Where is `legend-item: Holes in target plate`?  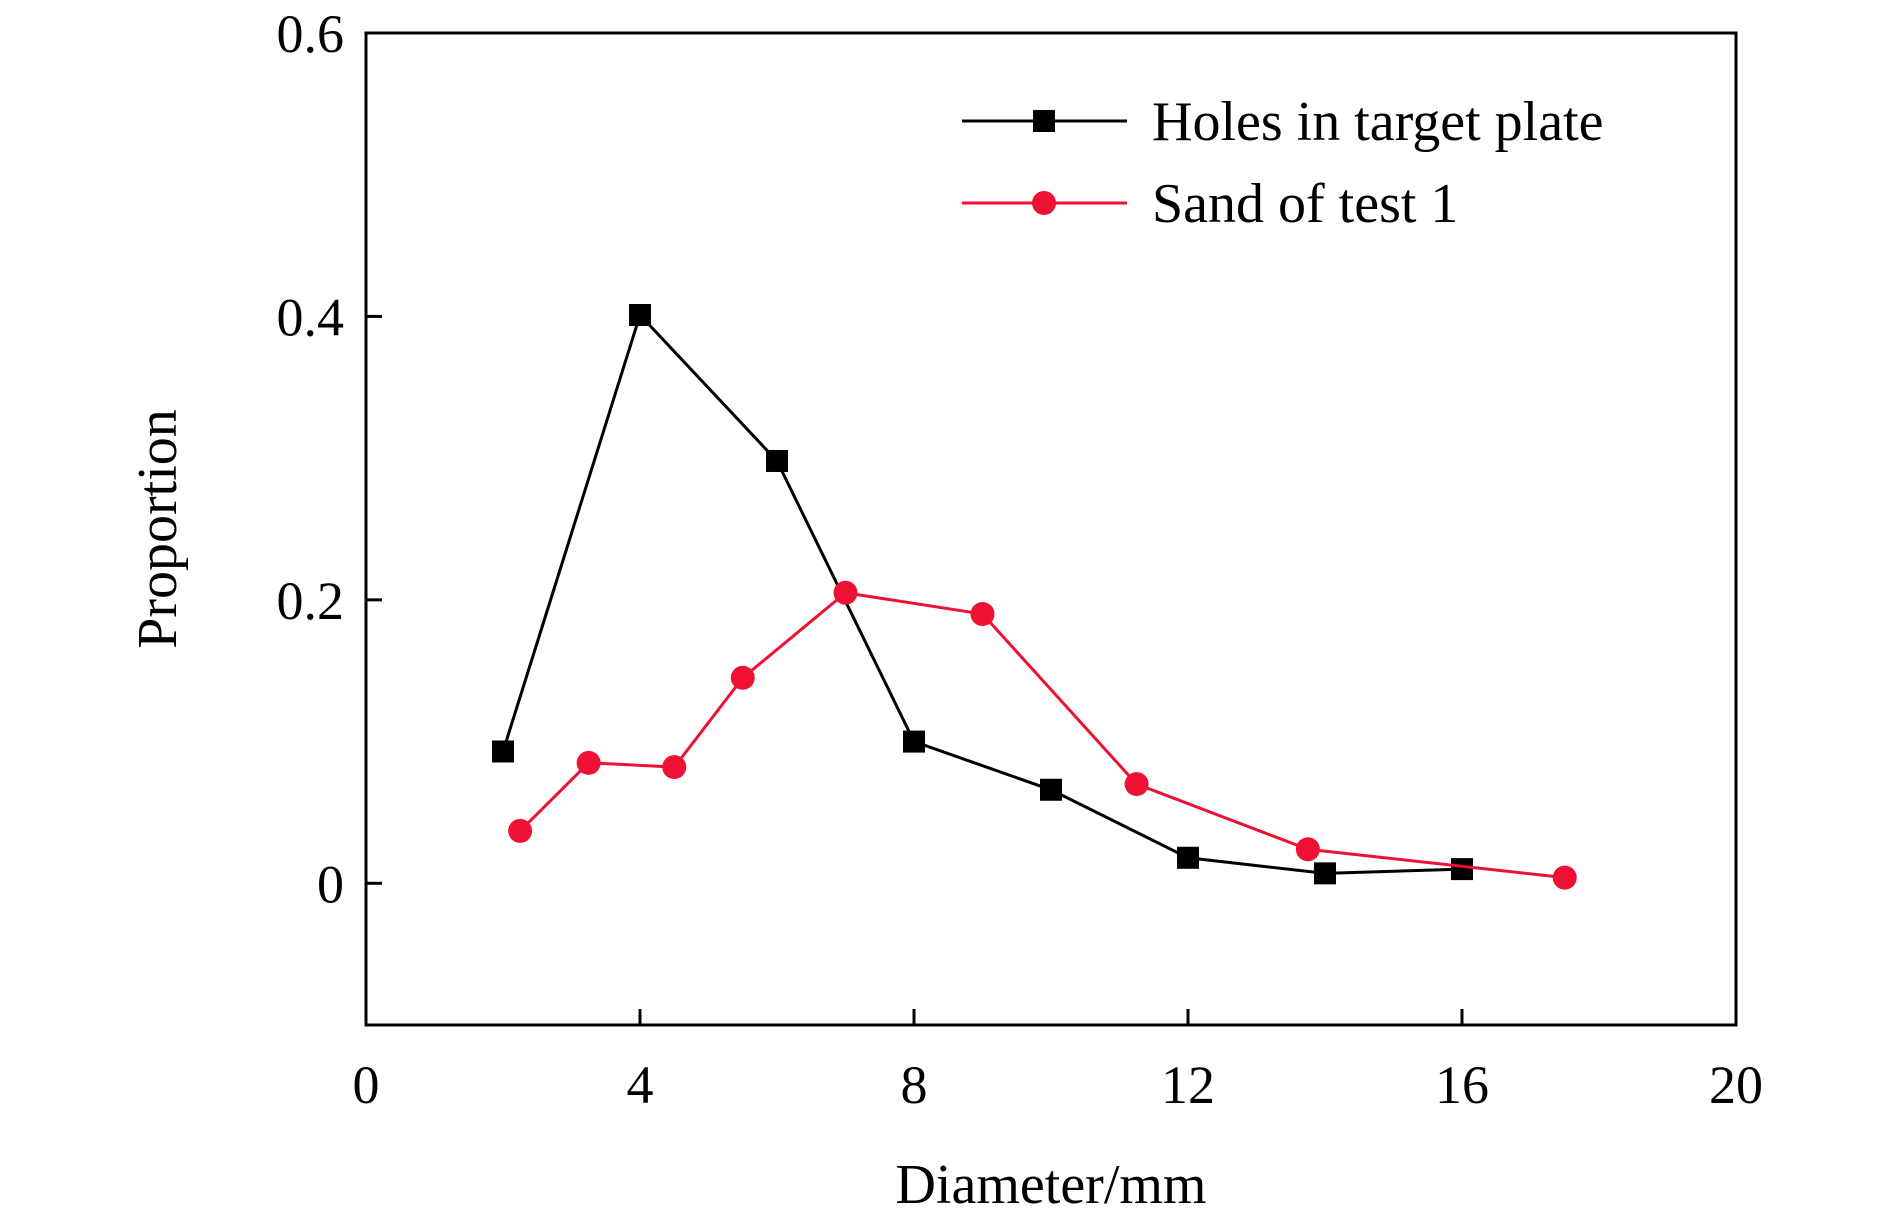
legend-item: Holes in target plate is located at coordinates (1283, 122).